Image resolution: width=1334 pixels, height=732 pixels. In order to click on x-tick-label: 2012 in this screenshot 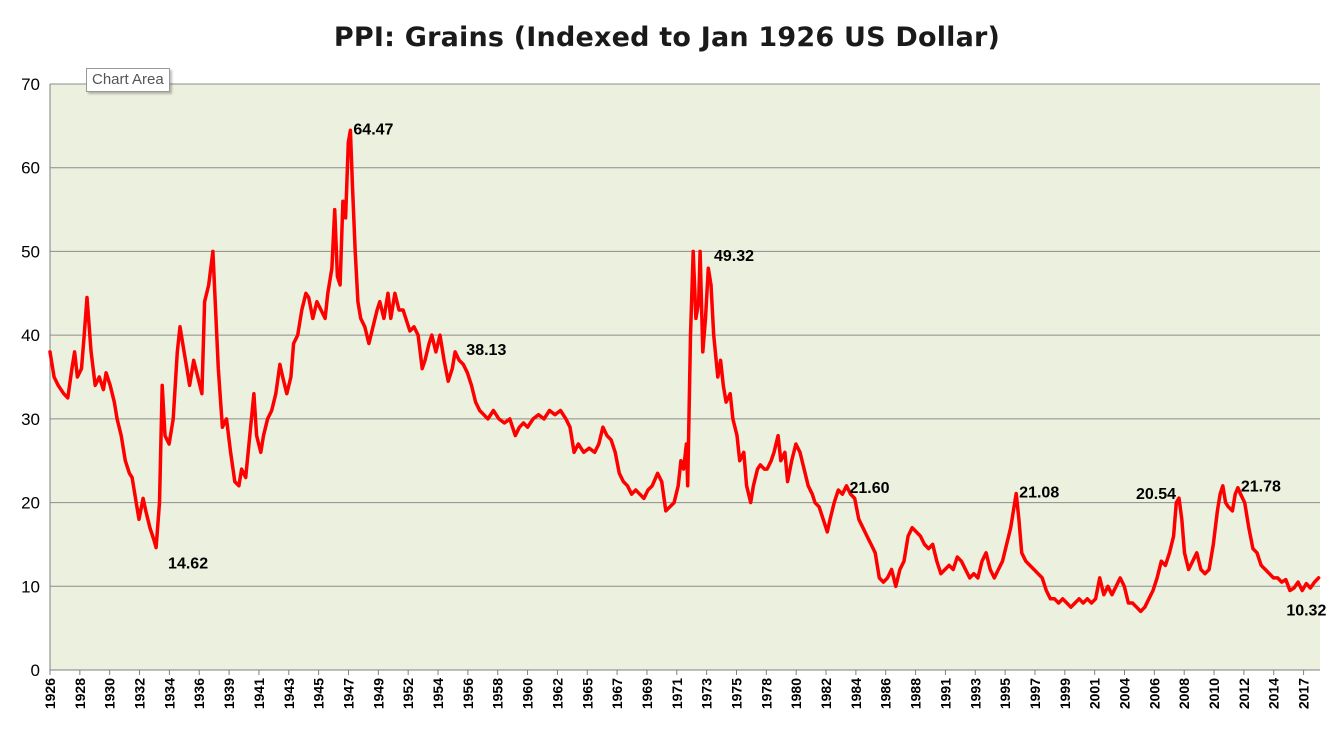, I will do `click(1244, 693)`.